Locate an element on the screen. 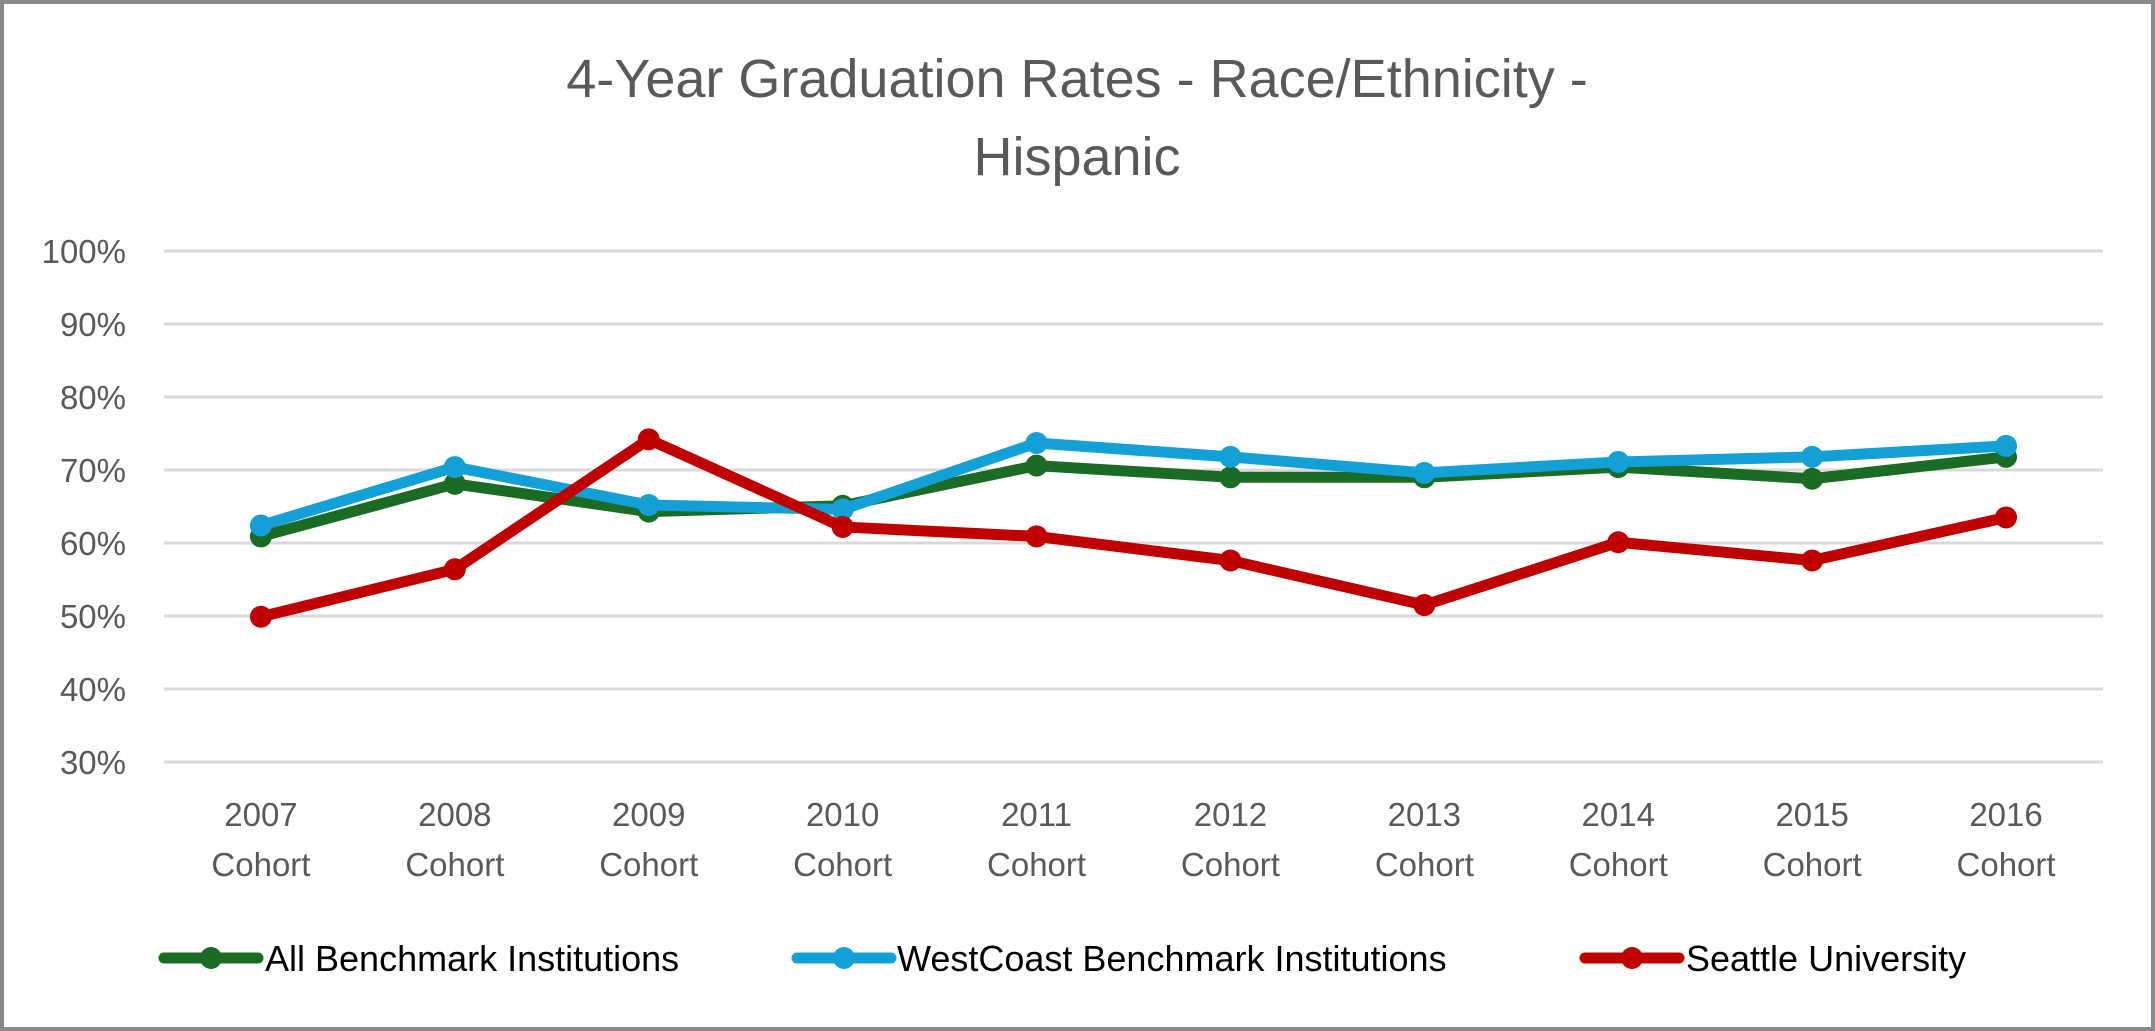 Image resolution: width=2155 pixels, height=1031 pixels. x-tick-label-year: 2016 is located at coordinates (2005, 814).